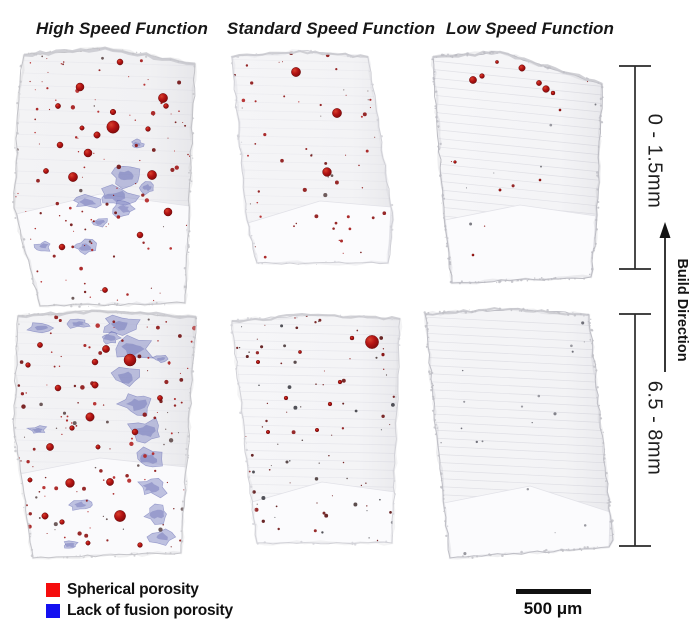 The image size is (700, 639). I want to click on depth-bracket-top, so click(635, 167).